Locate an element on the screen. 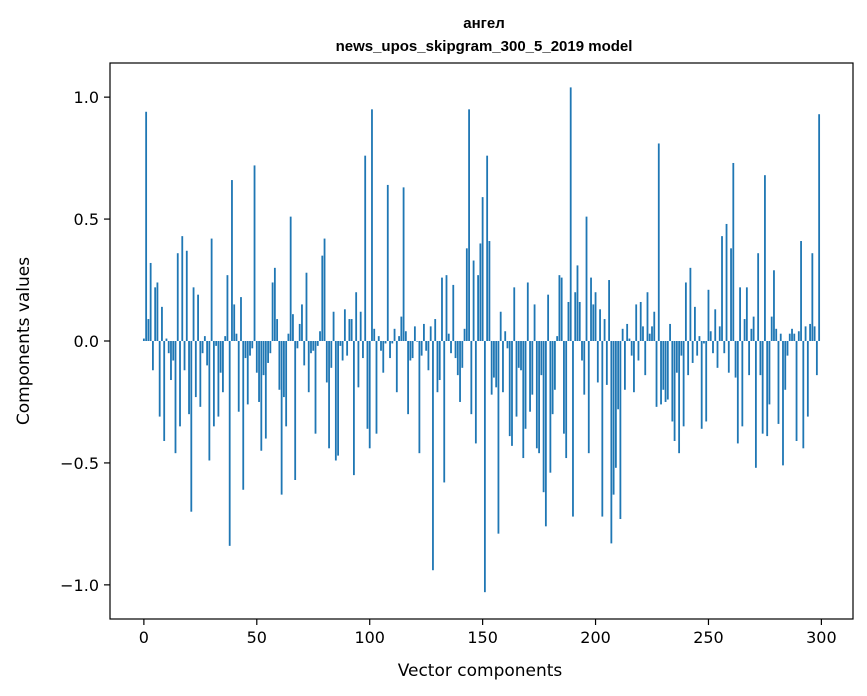  y-tick-label: 0.0 is located at coordinates (86, 341).